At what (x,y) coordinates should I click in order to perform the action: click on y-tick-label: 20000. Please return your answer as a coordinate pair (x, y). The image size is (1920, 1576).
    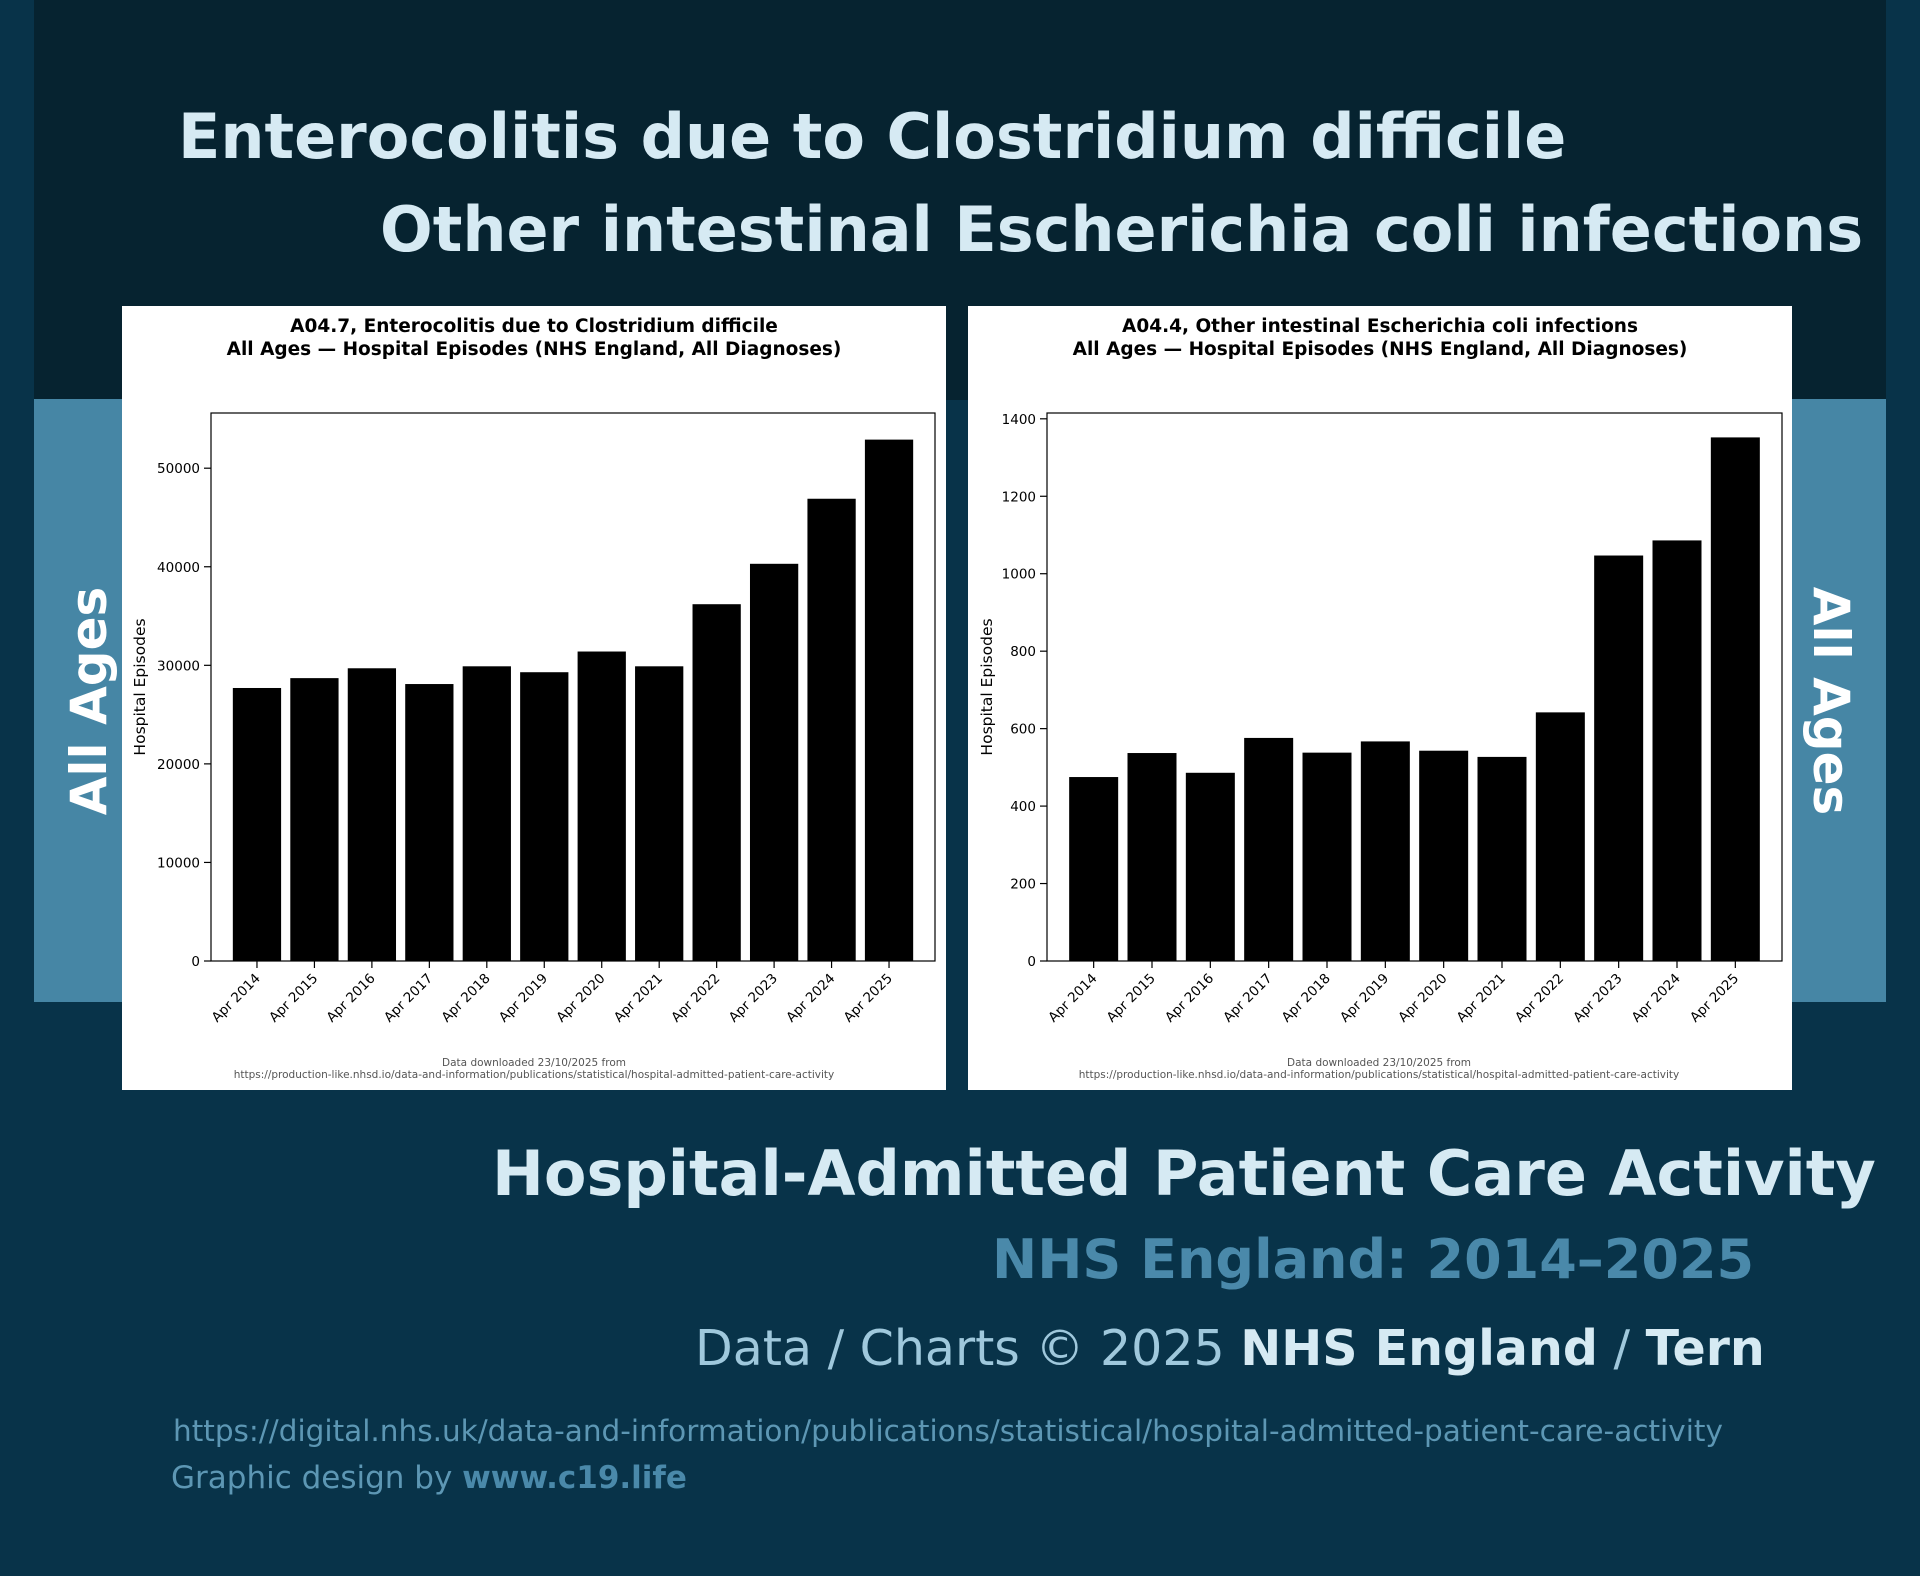
    Looking at the image, I should click on (178, 765).